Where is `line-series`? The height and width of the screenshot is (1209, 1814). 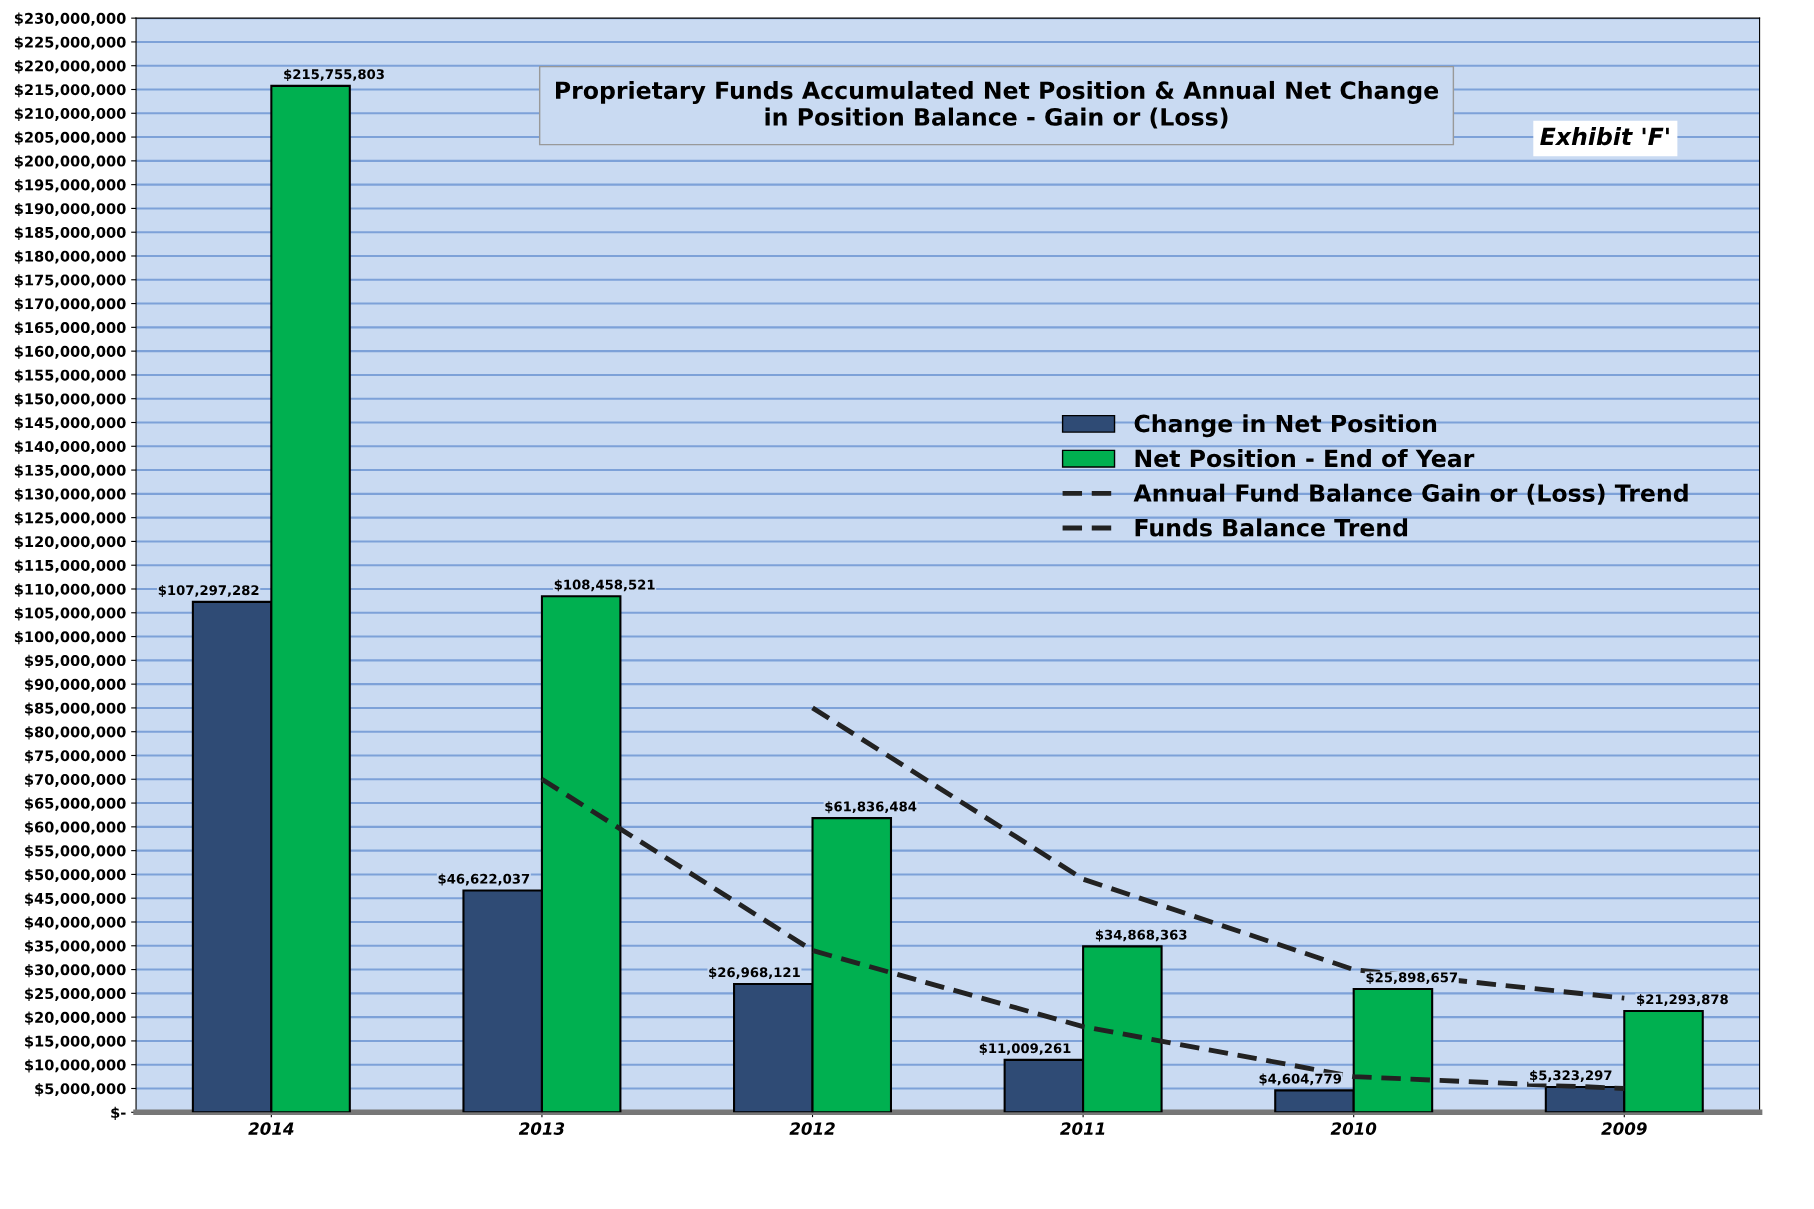 line-series is located at coordinates (1218, 853).